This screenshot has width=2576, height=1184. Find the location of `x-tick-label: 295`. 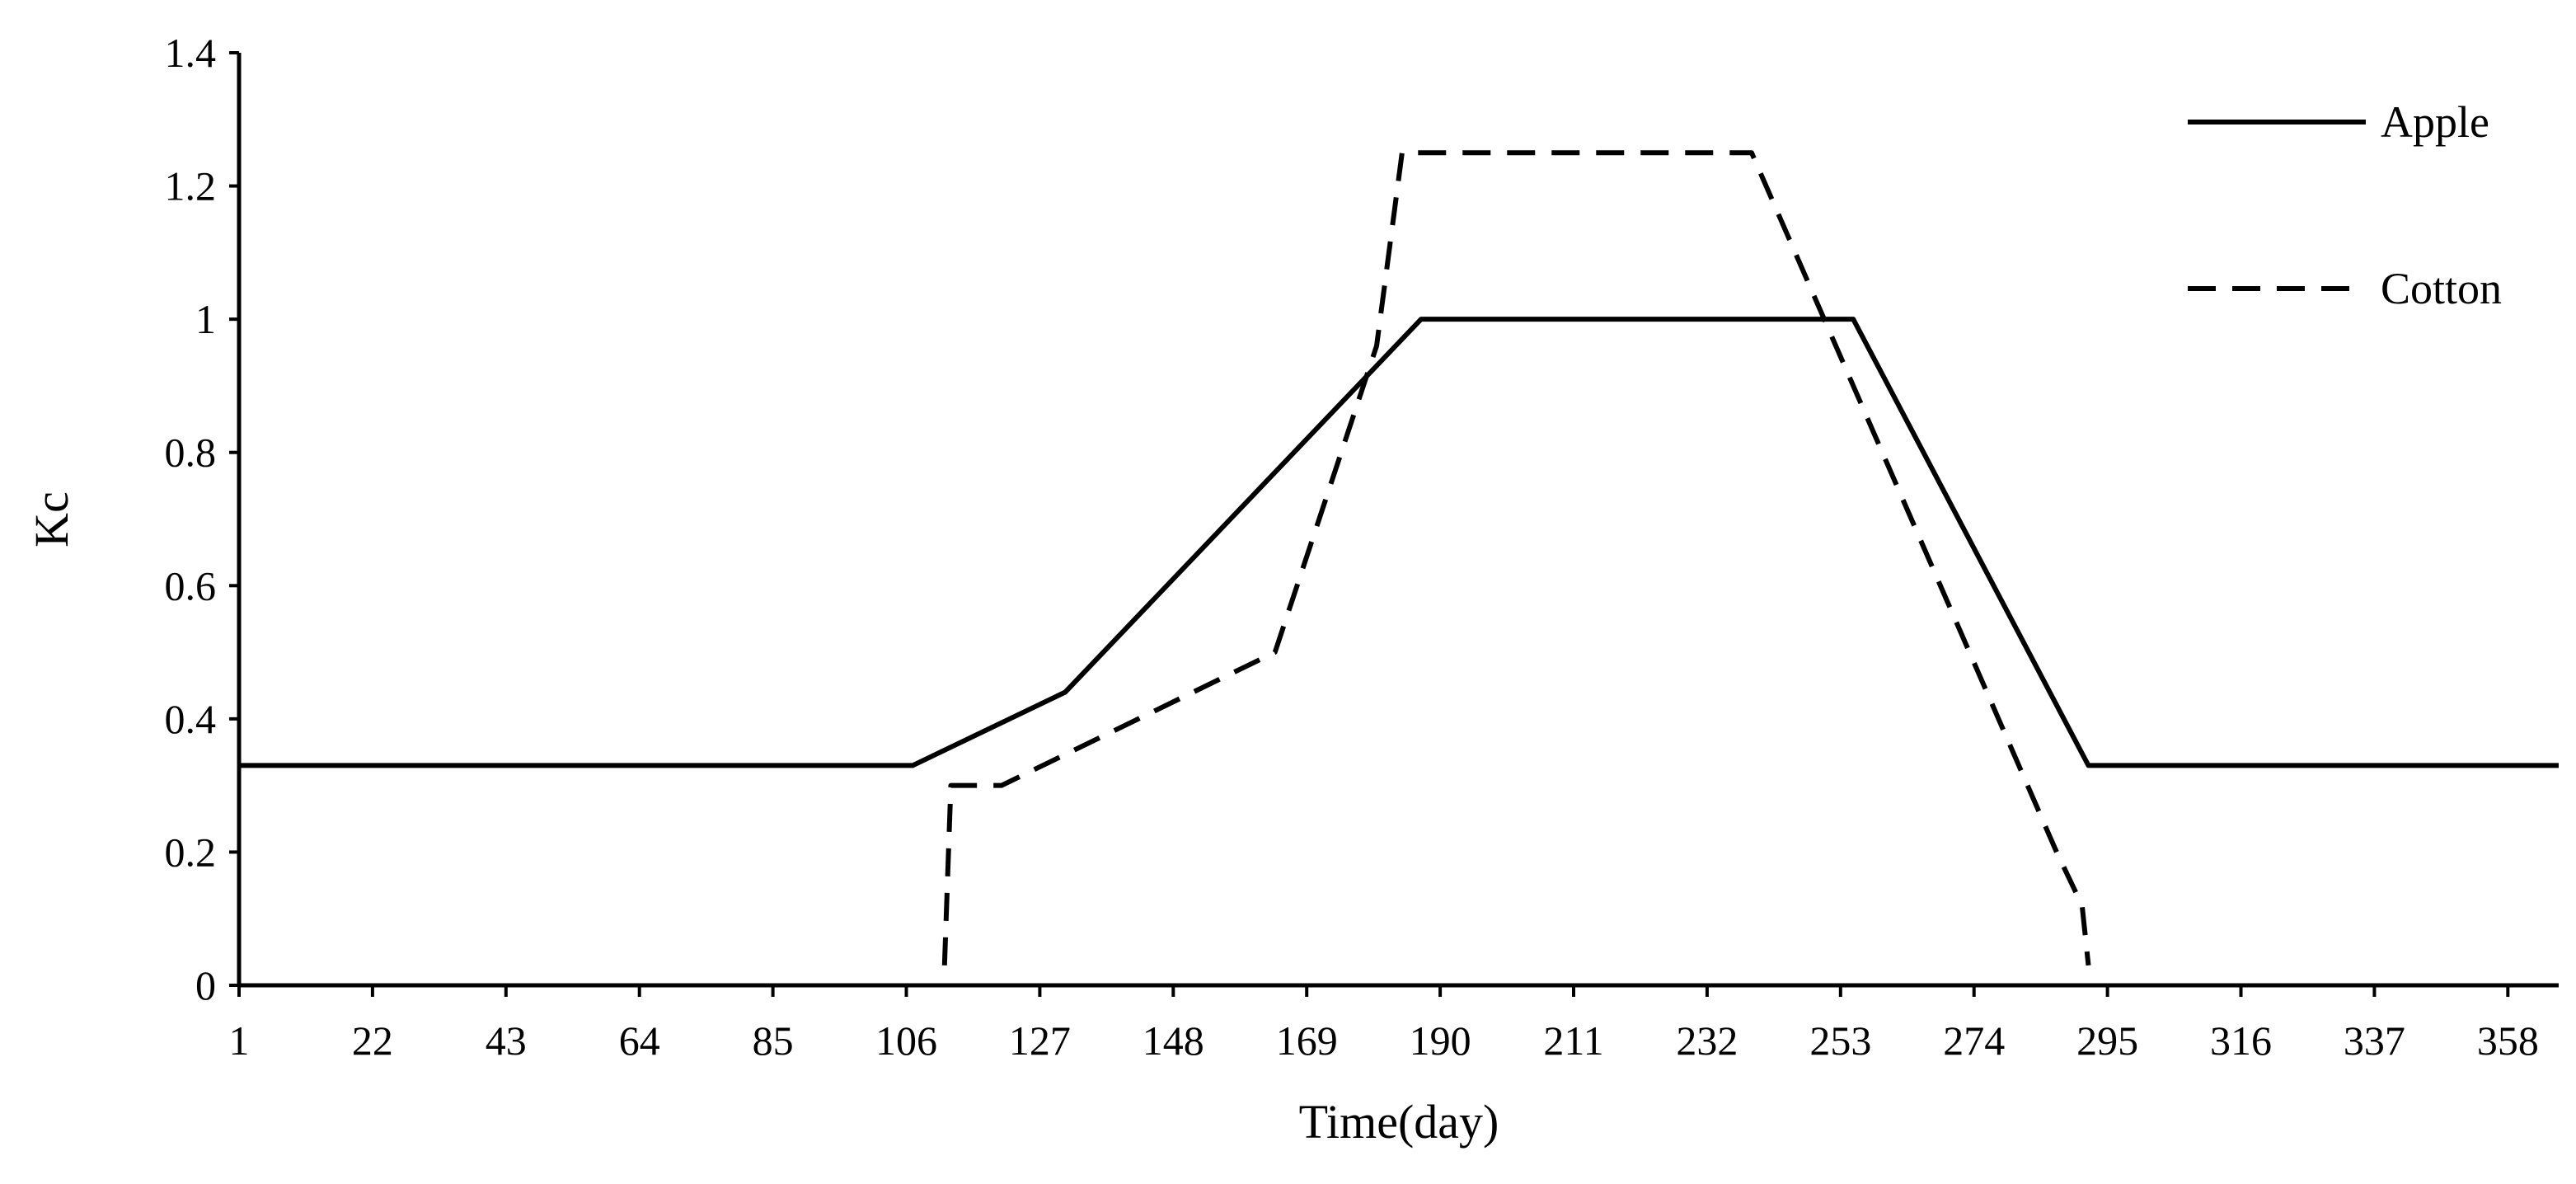

x-tick-label: 295 is located at coordinates (2107, 1040).